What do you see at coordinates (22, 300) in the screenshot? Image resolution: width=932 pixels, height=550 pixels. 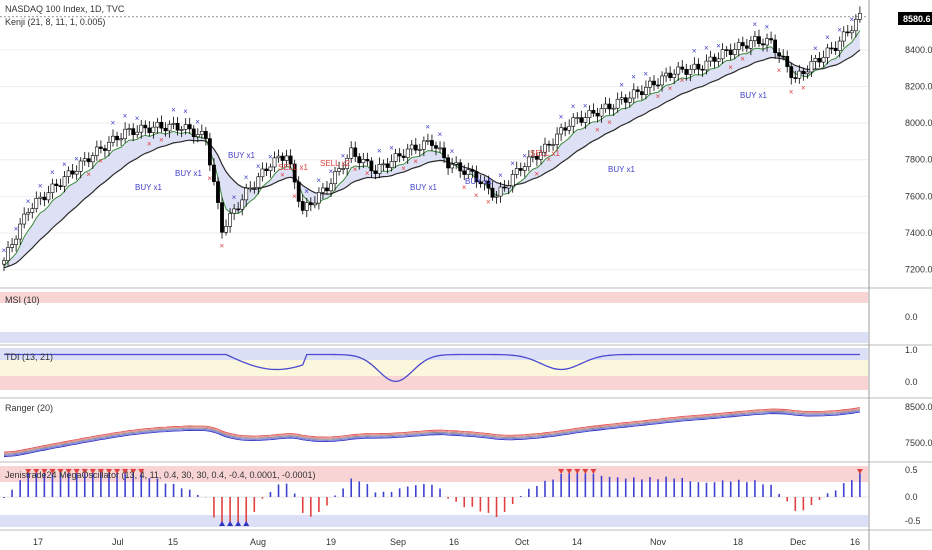 I see `msi-title: MSI (10)` at bounding box center [22, 300].